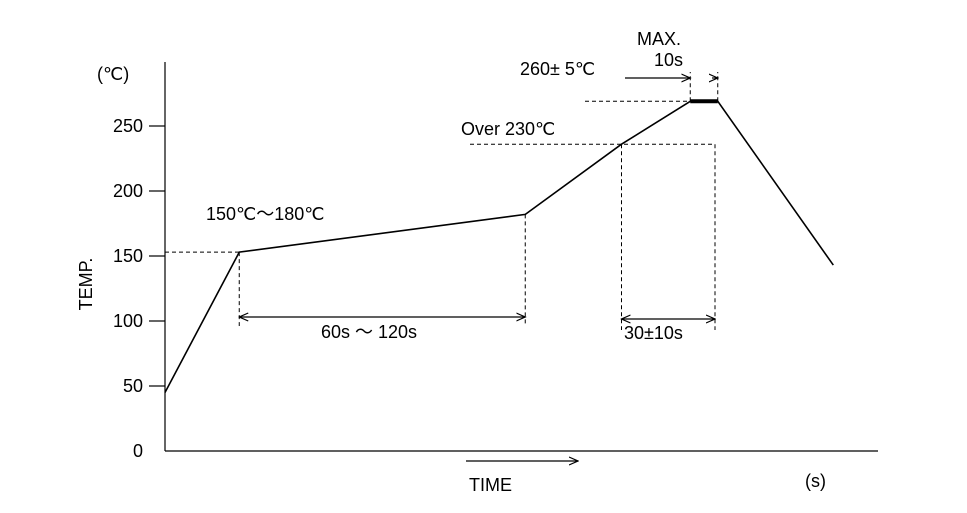  What do you see at coordinates (668, 60) in the screenshot?
I see `peak-time-label: 10s` at bounding box center [668, 60].